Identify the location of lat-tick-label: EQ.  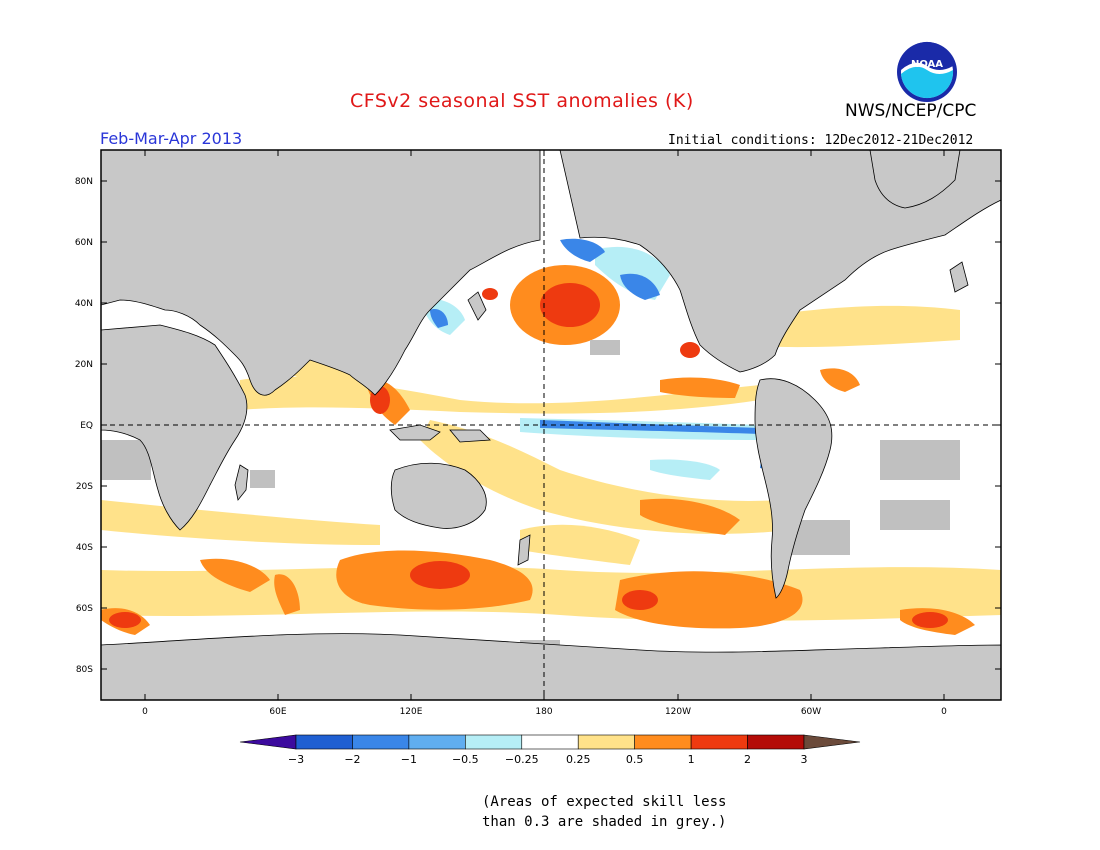
(86, 426).